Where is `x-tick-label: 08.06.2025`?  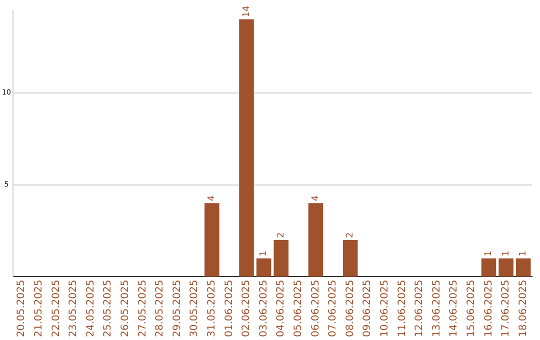
x-tick-label: 08.06.2025 is located at coordinates (350, 309).